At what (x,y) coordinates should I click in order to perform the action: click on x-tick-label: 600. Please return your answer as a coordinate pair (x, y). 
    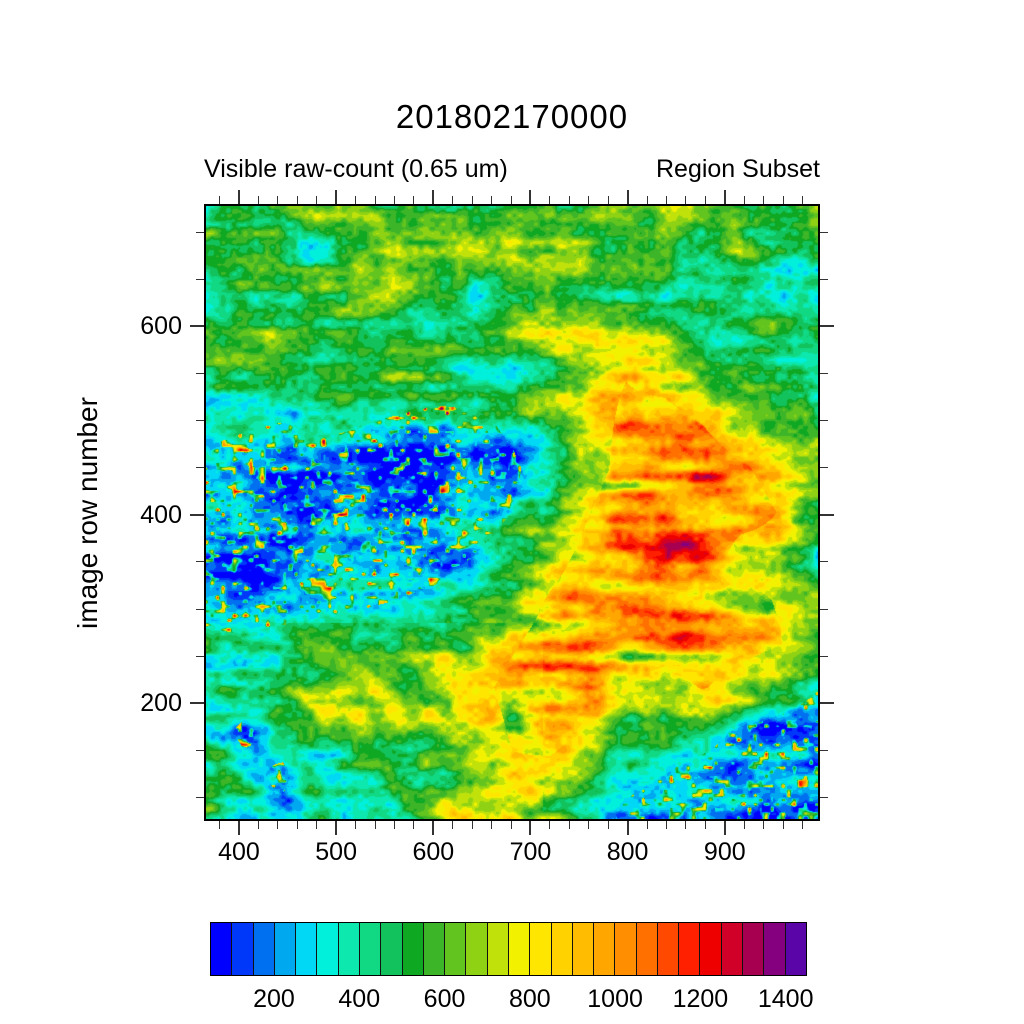
    Looking at the image, I should click on (433, 852).